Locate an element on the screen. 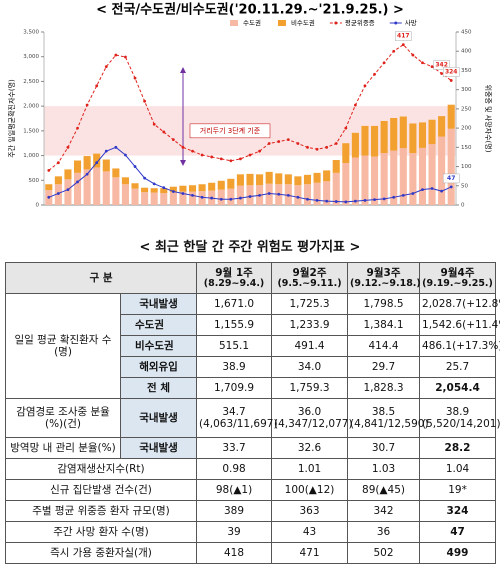 This screenshot has height=571, width=500. y-tick-label: 2,000 is located at coordinates (31, 107).